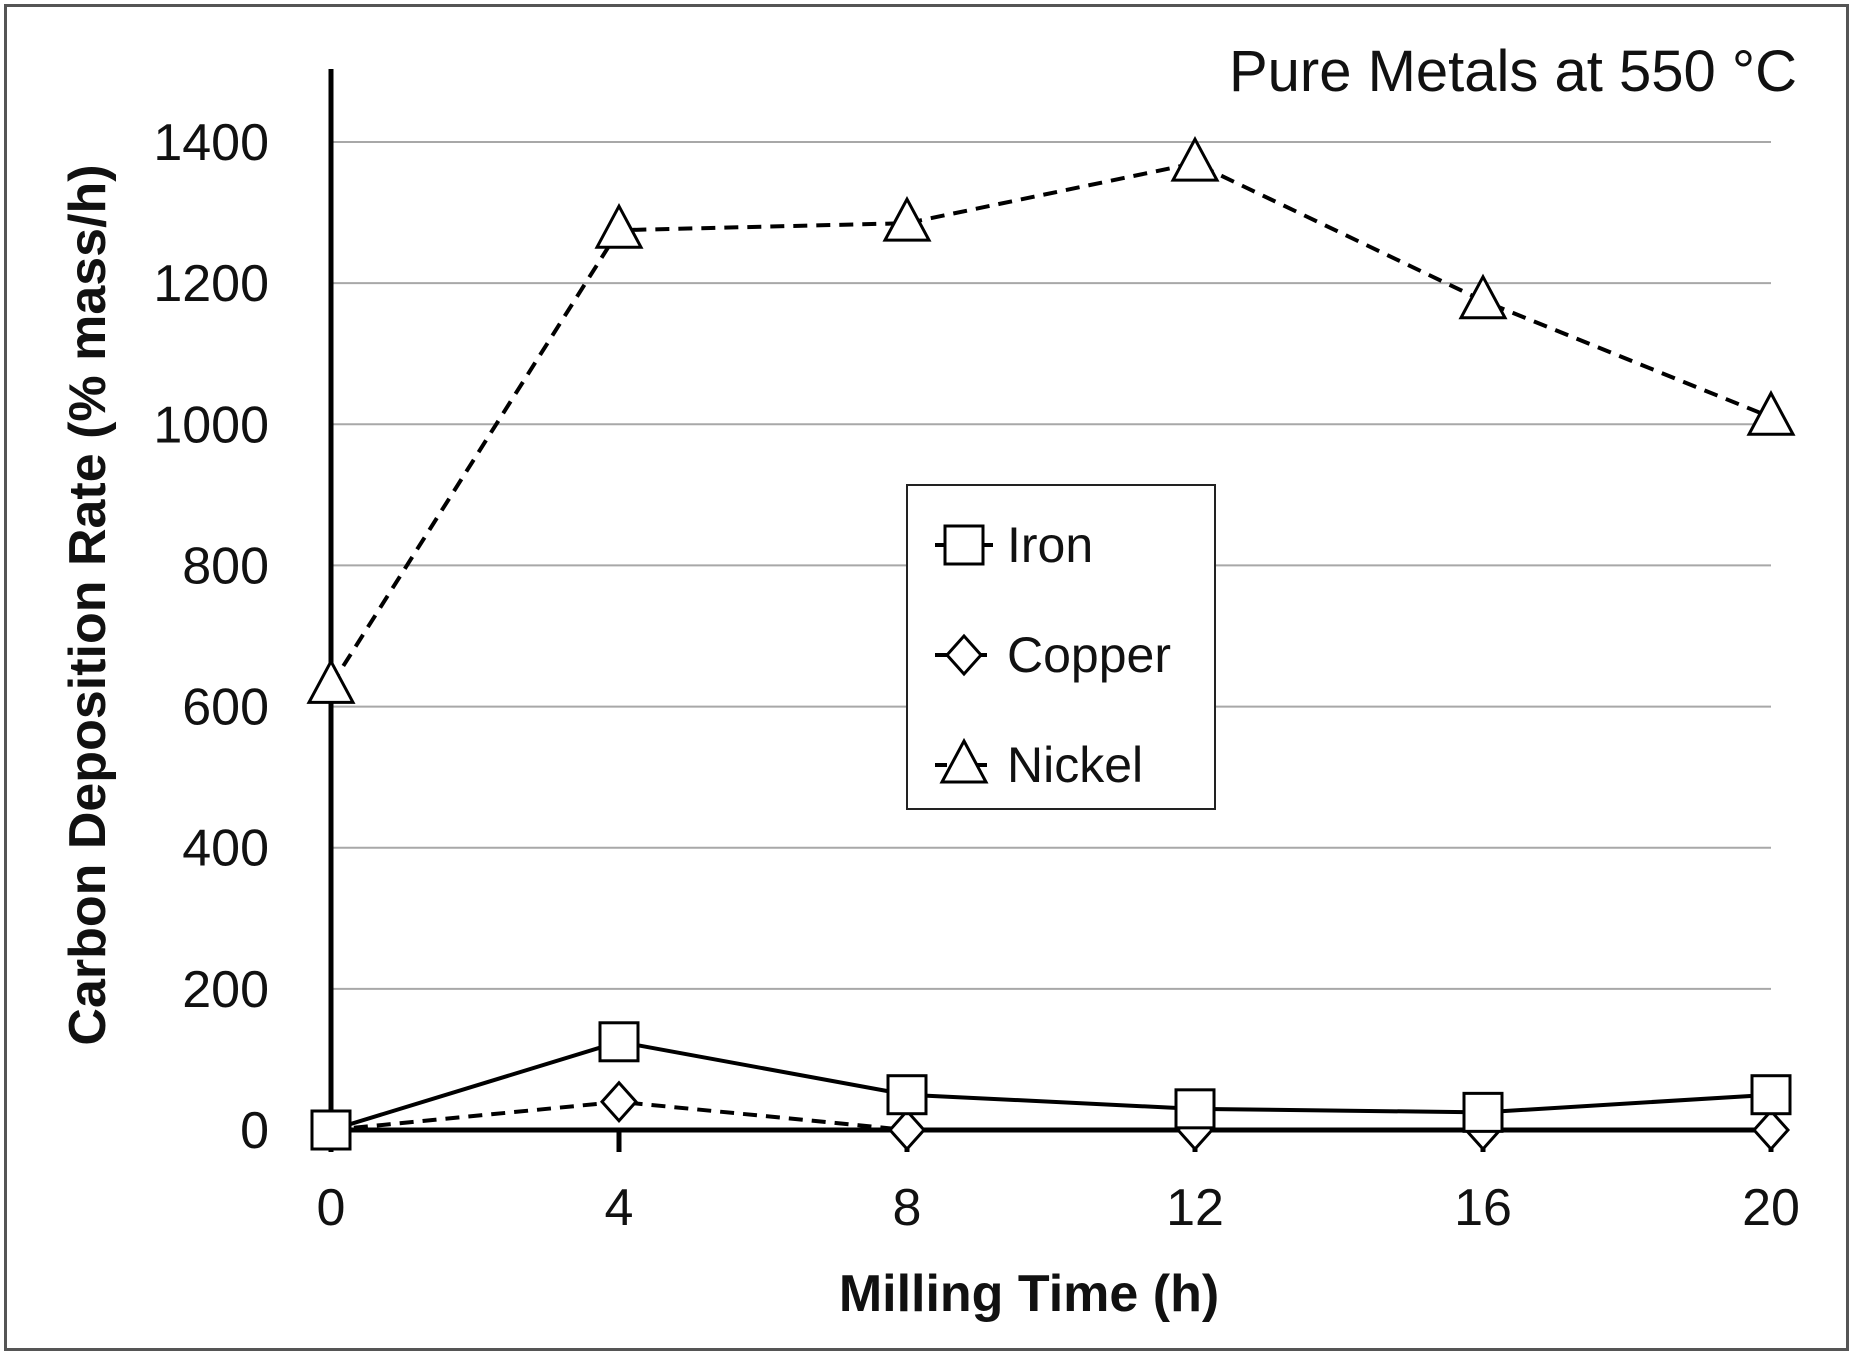 The image size is (1853, 1355). I want to click on x-tick-label: 8, so click(907, 1208).